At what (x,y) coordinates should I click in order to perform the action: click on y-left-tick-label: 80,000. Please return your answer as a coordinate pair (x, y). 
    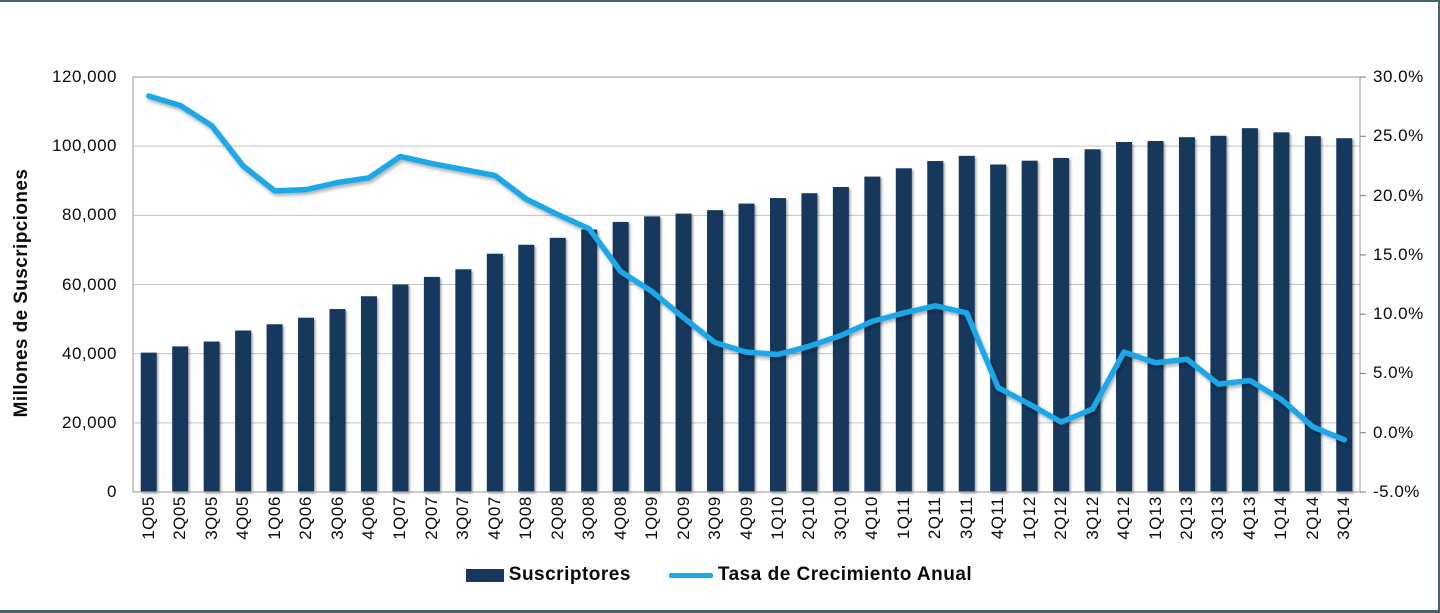
    Looking at the image, I should click on (89, 215).